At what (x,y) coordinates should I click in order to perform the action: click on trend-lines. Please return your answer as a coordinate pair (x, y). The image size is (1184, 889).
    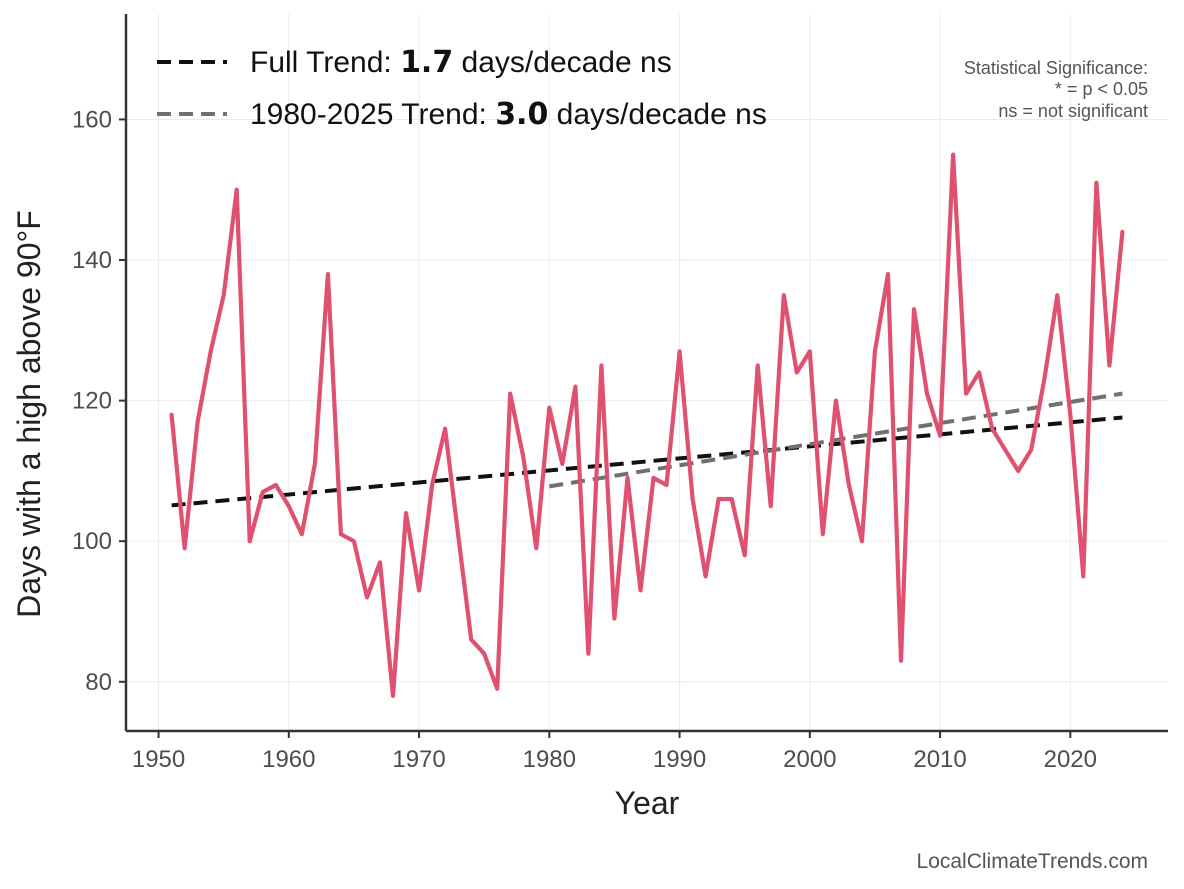
    Looking at the image, I should click on (647, 449).